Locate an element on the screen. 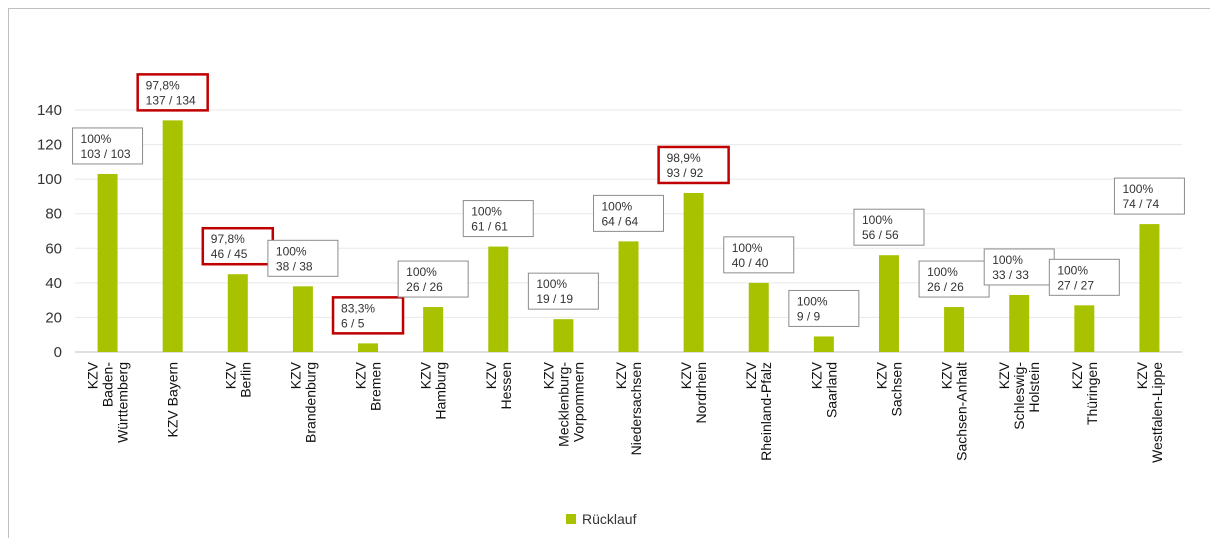 The height and width of the screenshot is (538, 1210). callout-ratio: 56 / 56 is located at coordinates (880, 235).